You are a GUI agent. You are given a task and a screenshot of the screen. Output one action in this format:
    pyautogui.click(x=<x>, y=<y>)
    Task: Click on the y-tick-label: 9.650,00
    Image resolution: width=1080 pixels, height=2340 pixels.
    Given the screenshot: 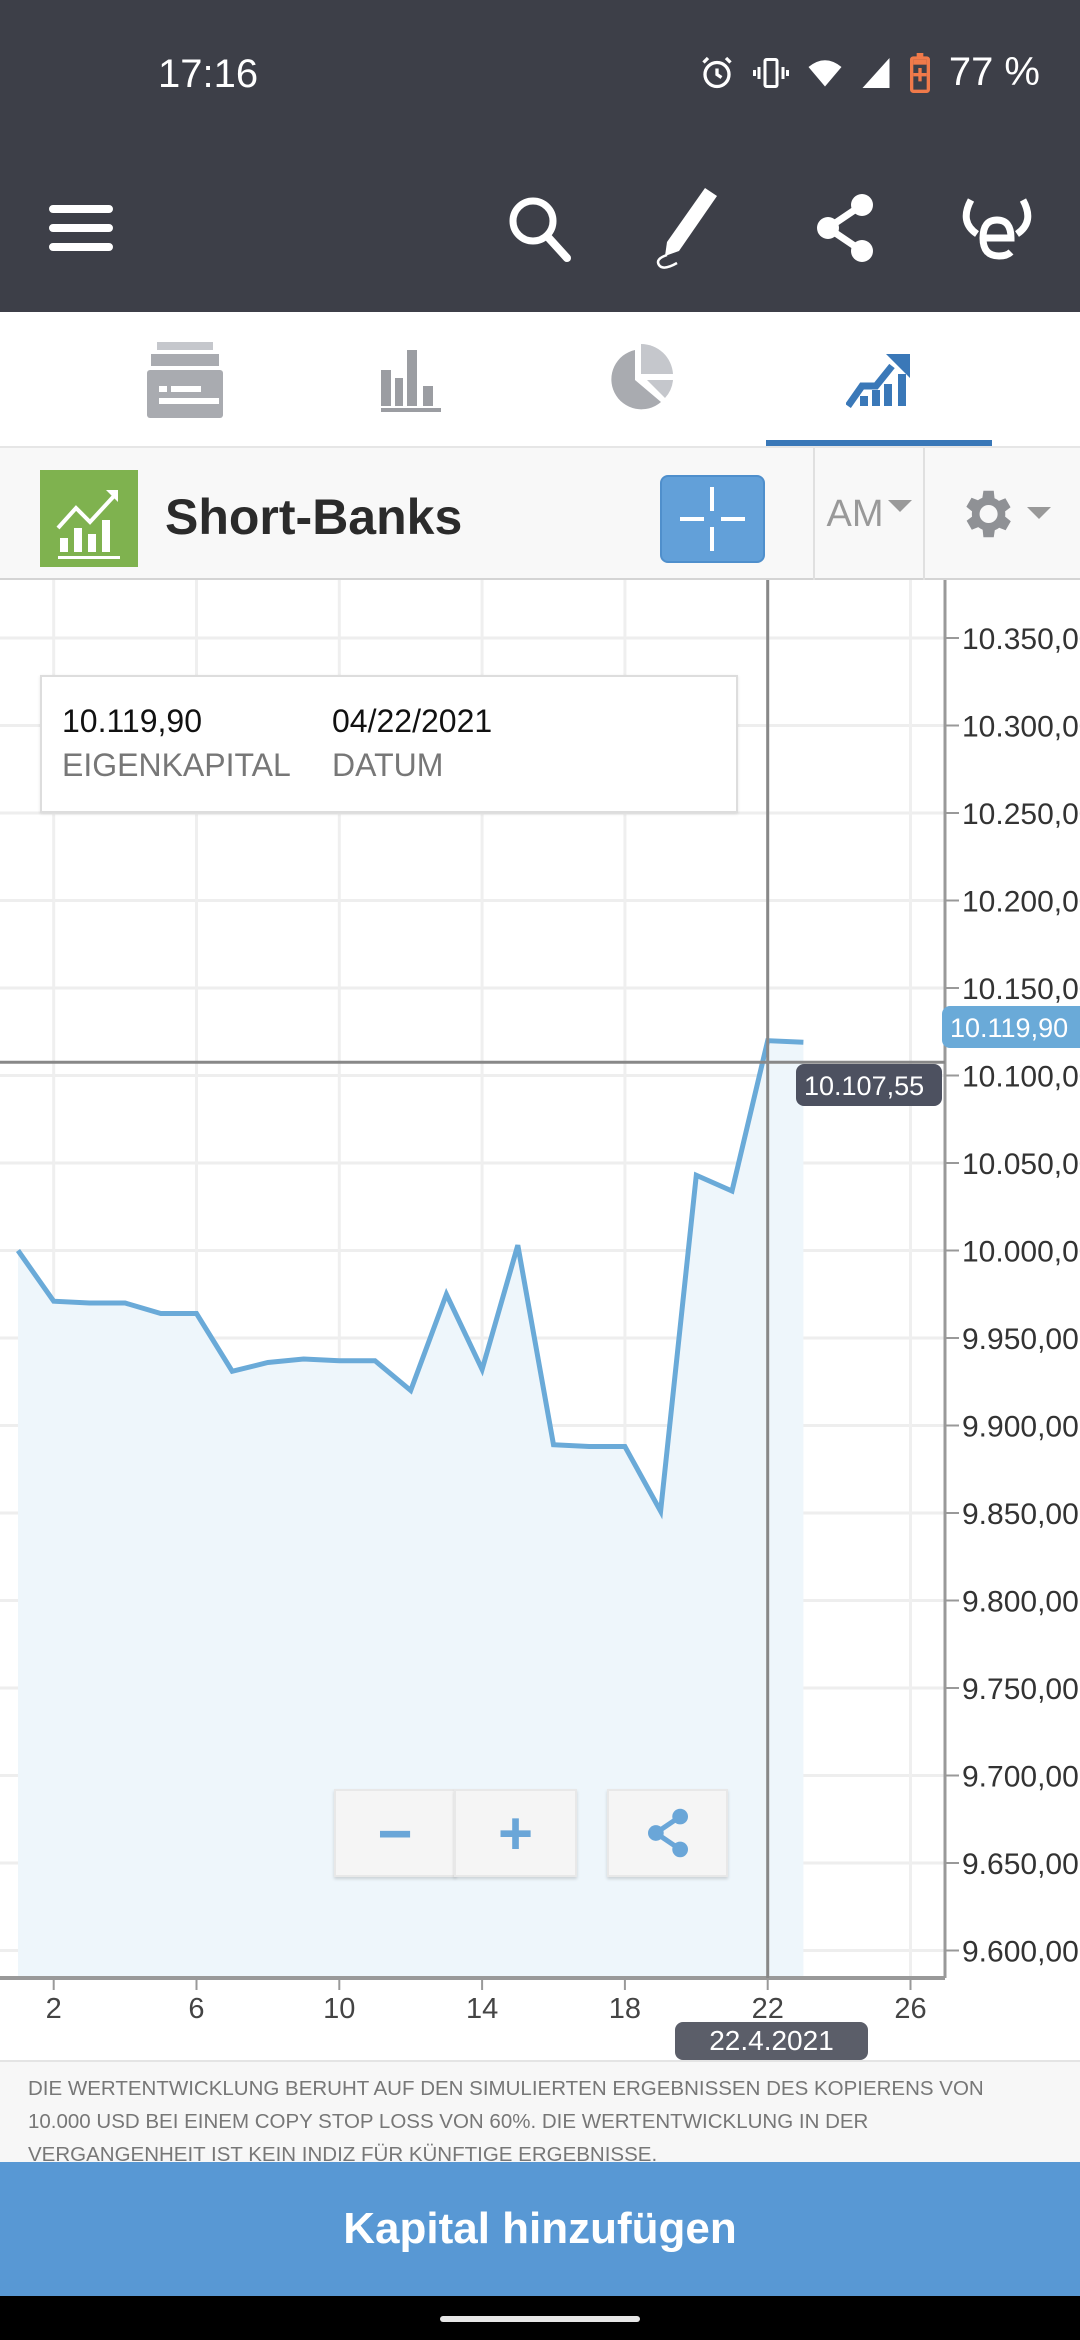 What is the action you would take?
    pyautogui.click(x=1020, y=1864)
    